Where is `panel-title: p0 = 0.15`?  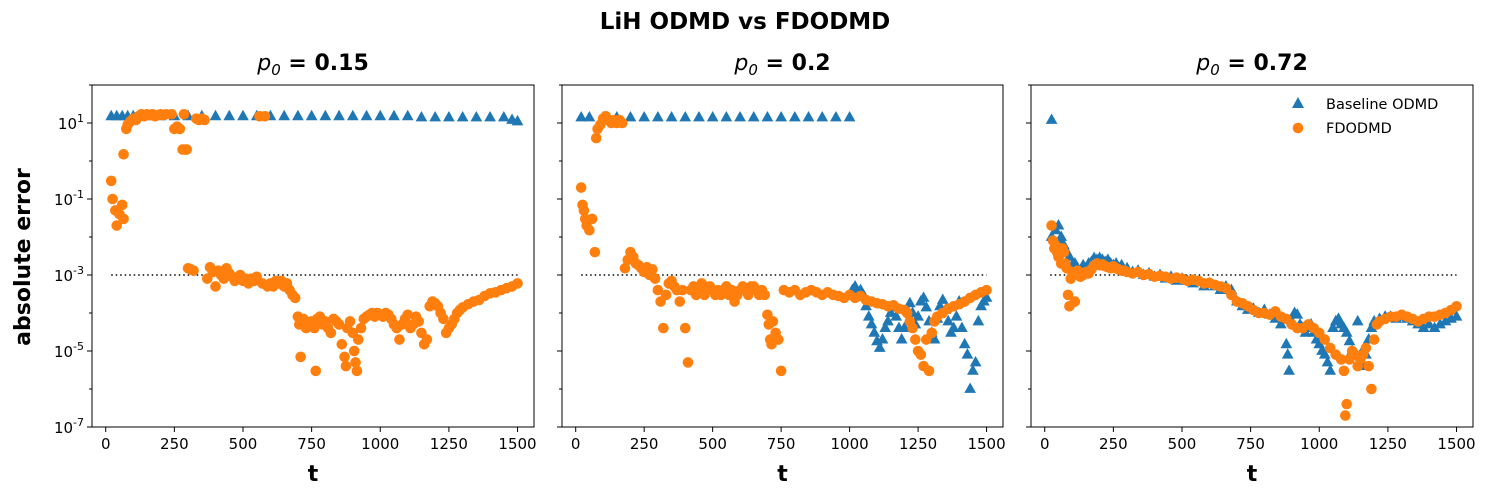
panel-title: p0 = 0.15 is located at coordinates (312, 65).